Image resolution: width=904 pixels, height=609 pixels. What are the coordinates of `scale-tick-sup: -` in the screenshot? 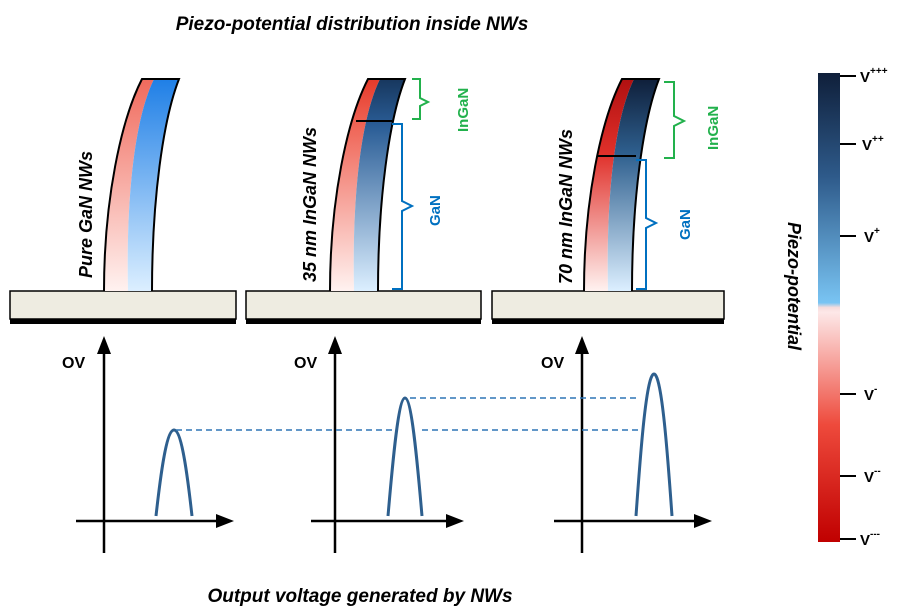 It's located at (875, 389).